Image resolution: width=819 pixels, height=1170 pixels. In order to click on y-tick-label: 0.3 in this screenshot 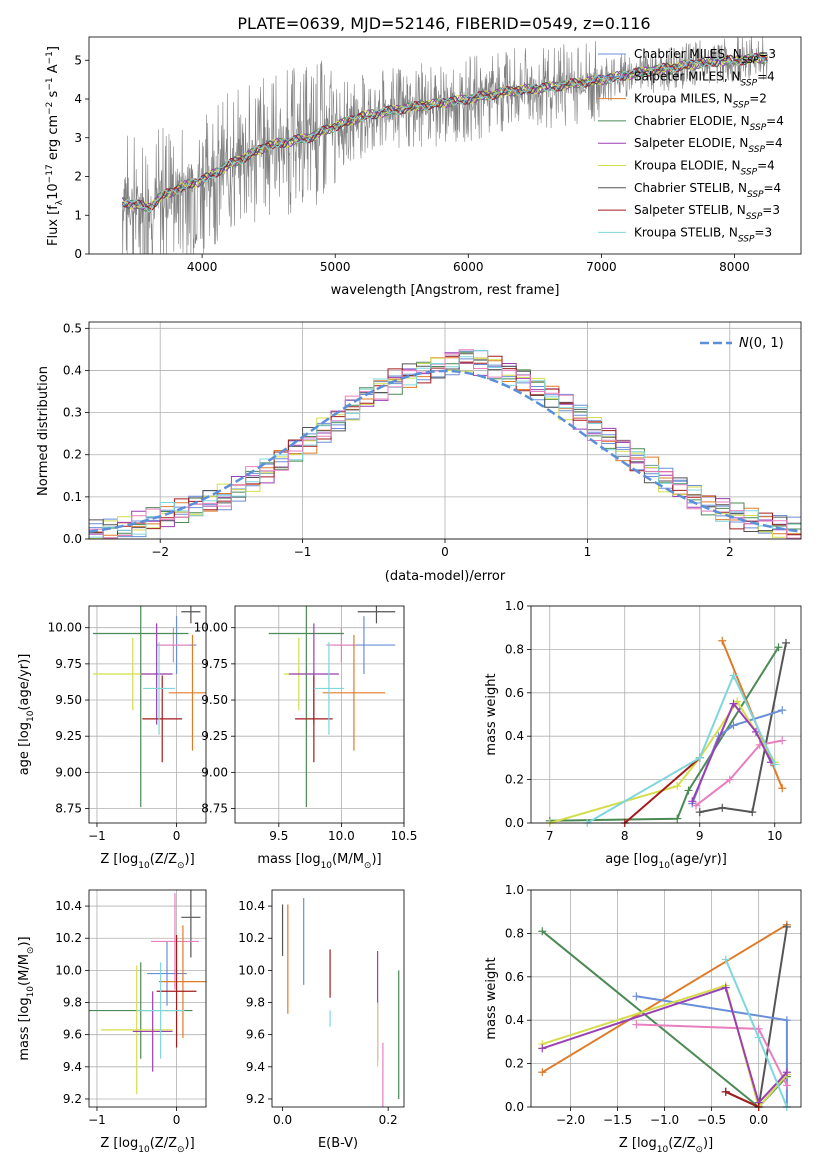, I will do `click(72, 413)`.